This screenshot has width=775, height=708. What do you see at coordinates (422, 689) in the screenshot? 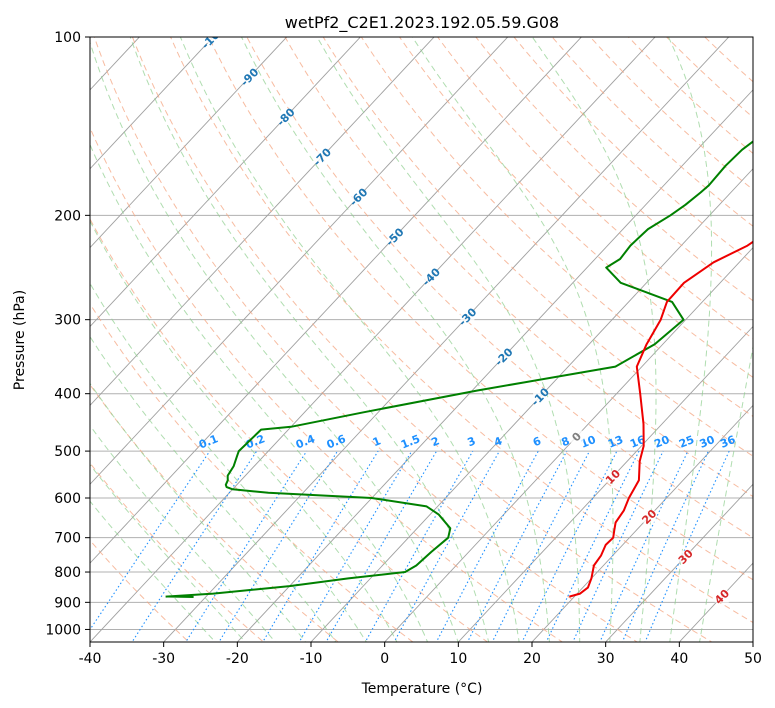
I see `x-axis-label: Temperature (°C)` at bounding box center [422, 689].